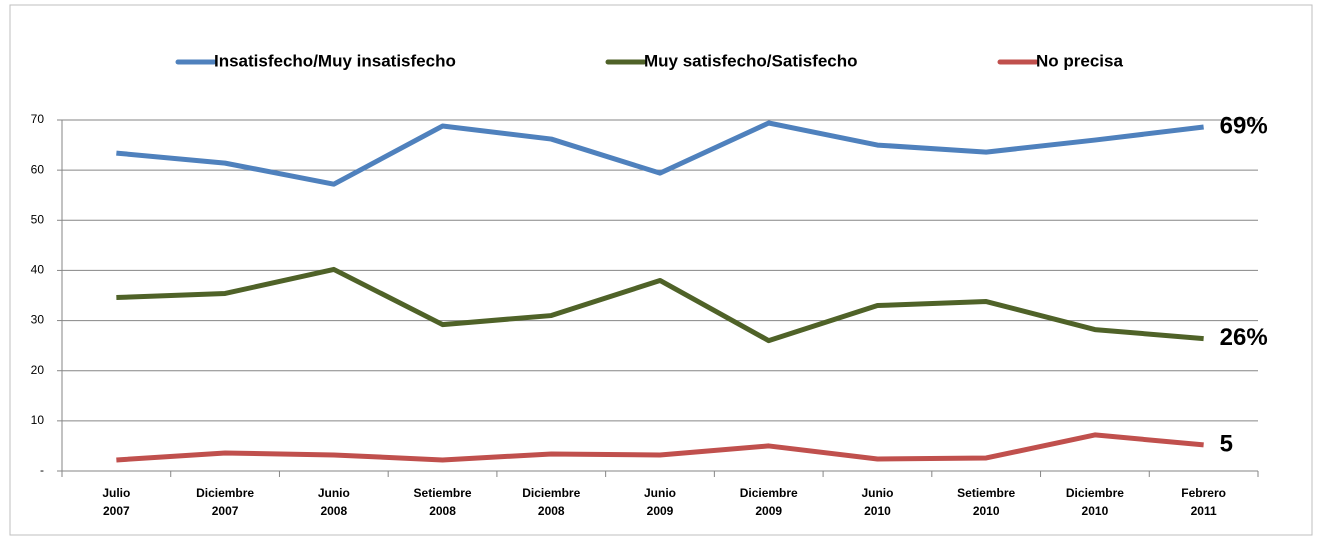 The image size is (1317, 539). I want to click on x-tick-label: Junio 2009, so click(660, 502).